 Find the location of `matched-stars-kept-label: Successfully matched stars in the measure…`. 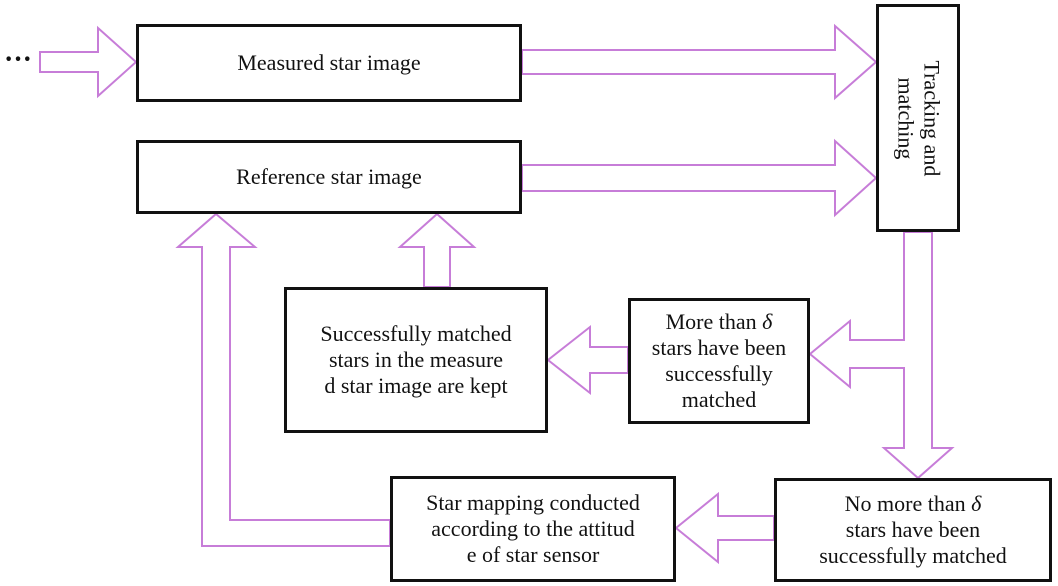

matched-stars-kept-label: Successfully matched stars in the measure… is located at coordinates (416, 359).